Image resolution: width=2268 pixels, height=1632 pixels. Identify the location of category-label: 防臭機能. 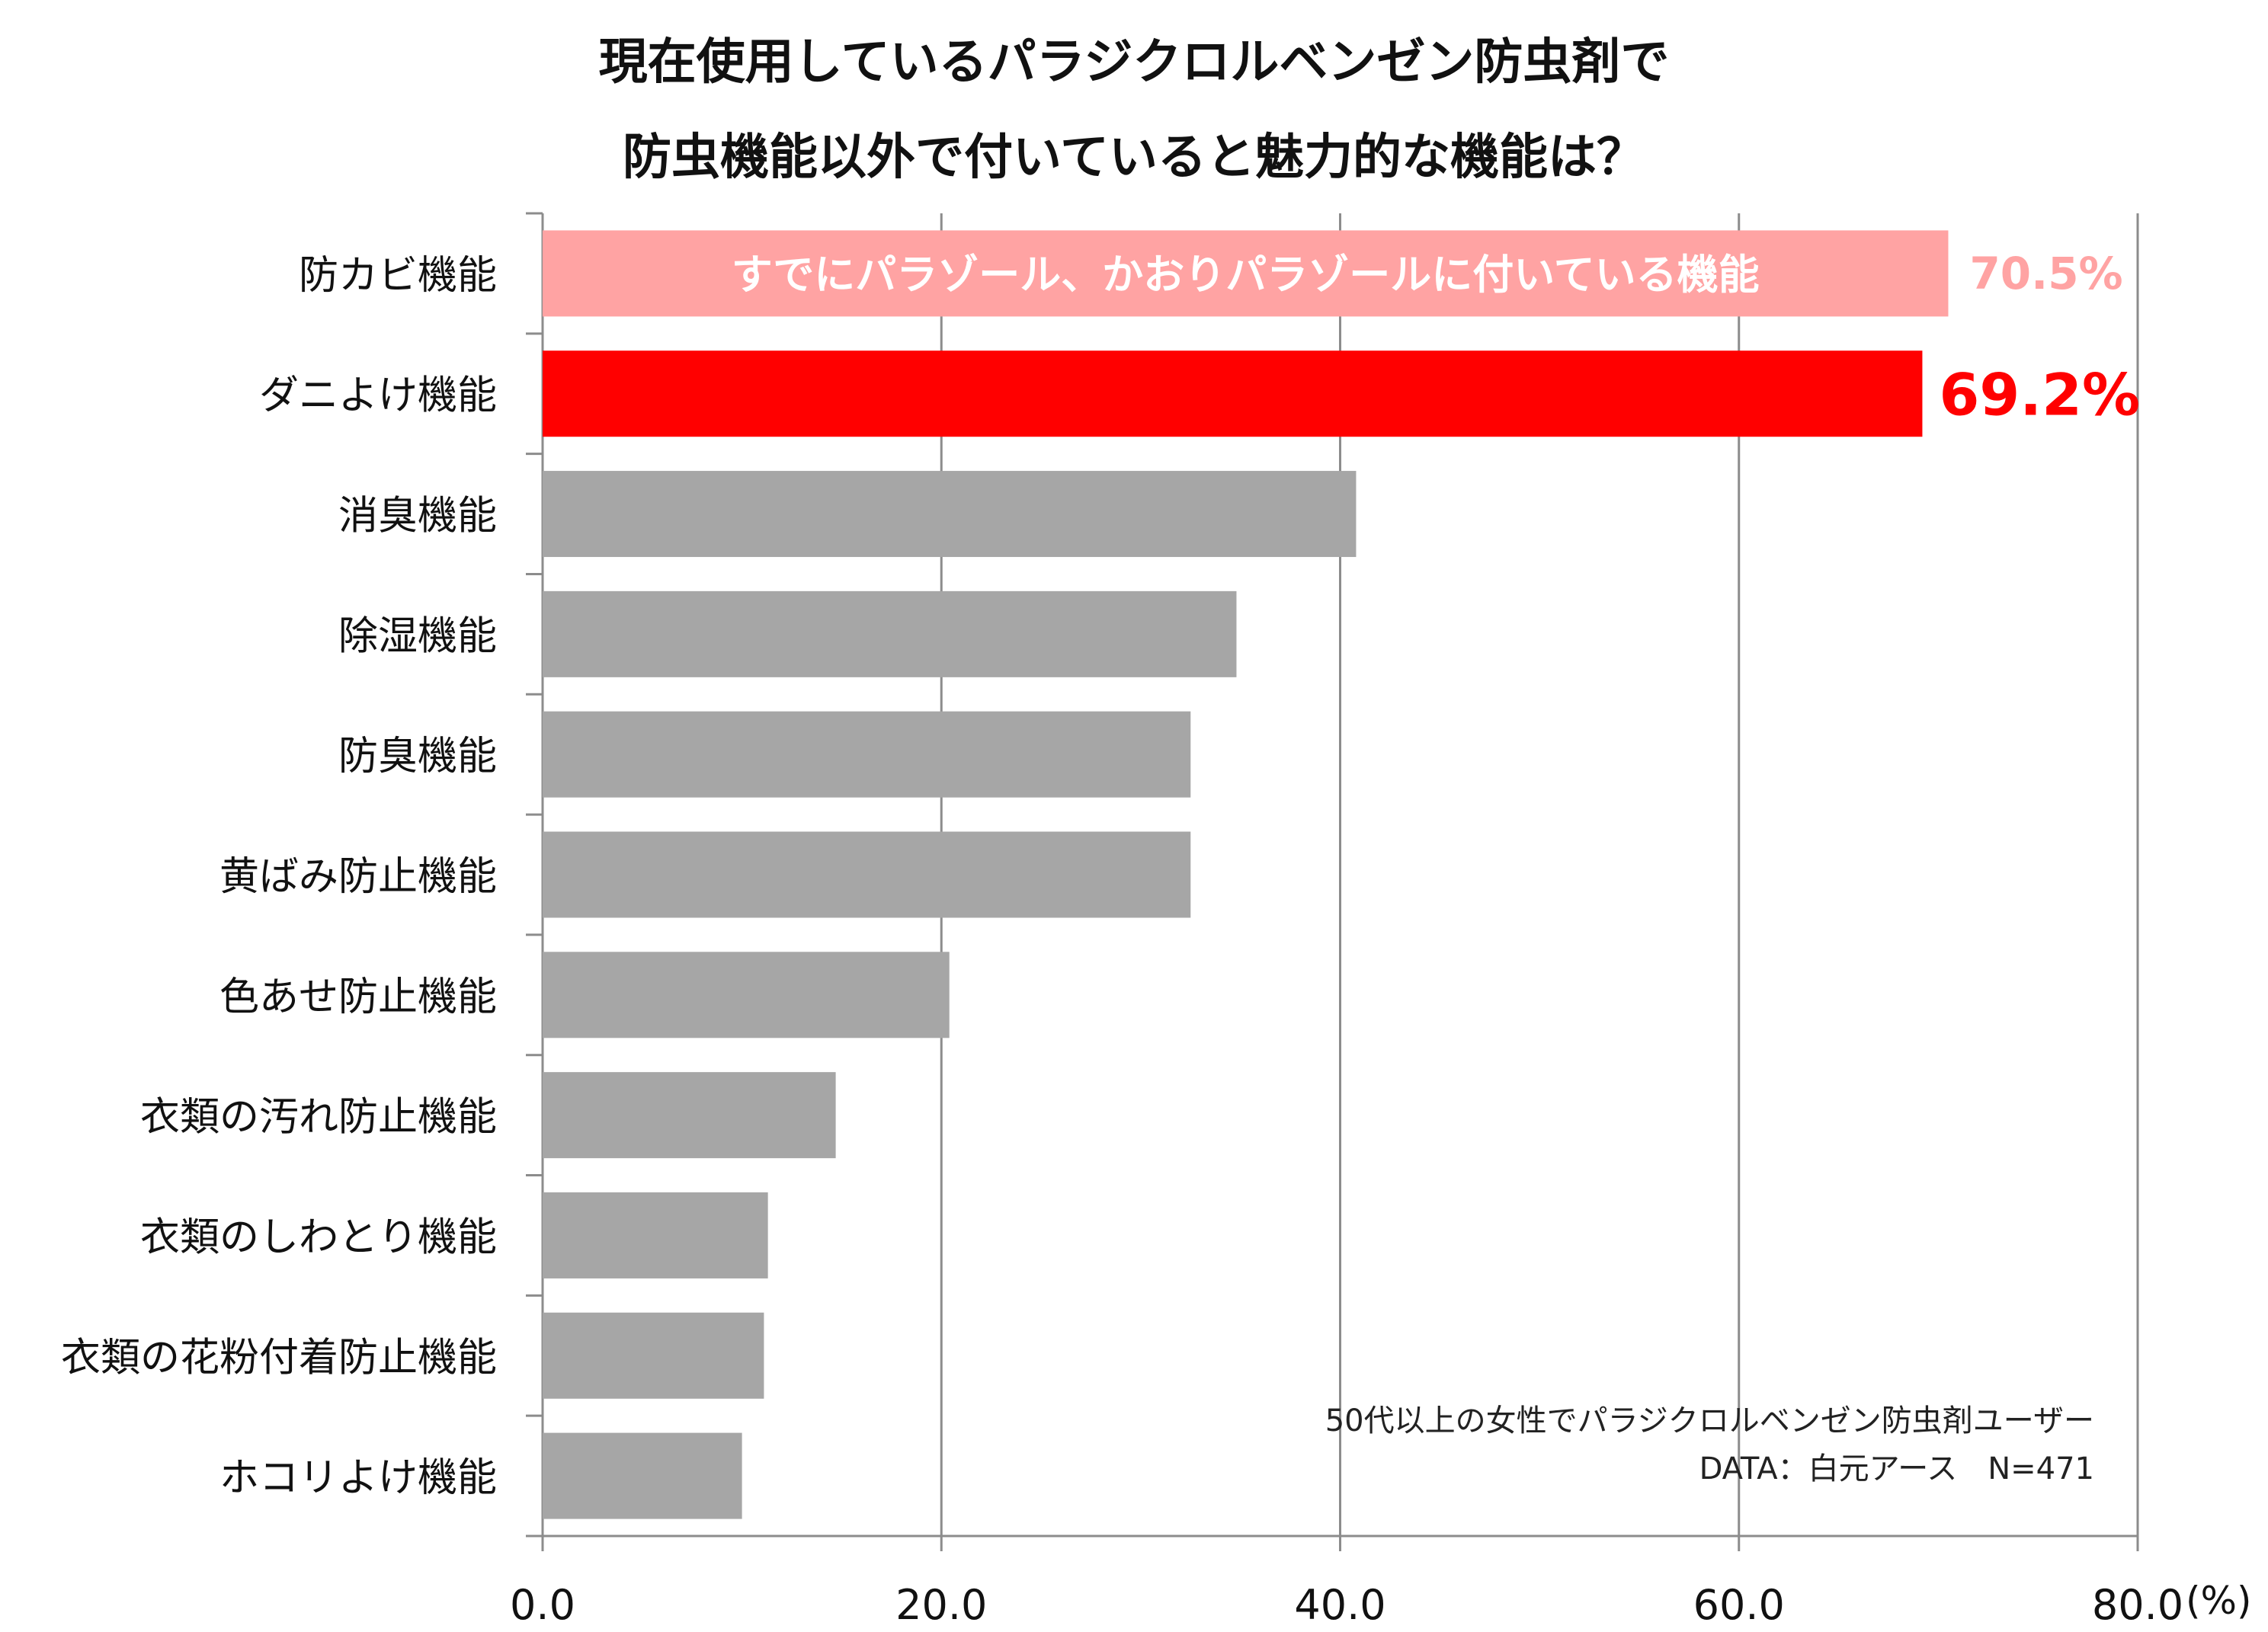
(417, 756).